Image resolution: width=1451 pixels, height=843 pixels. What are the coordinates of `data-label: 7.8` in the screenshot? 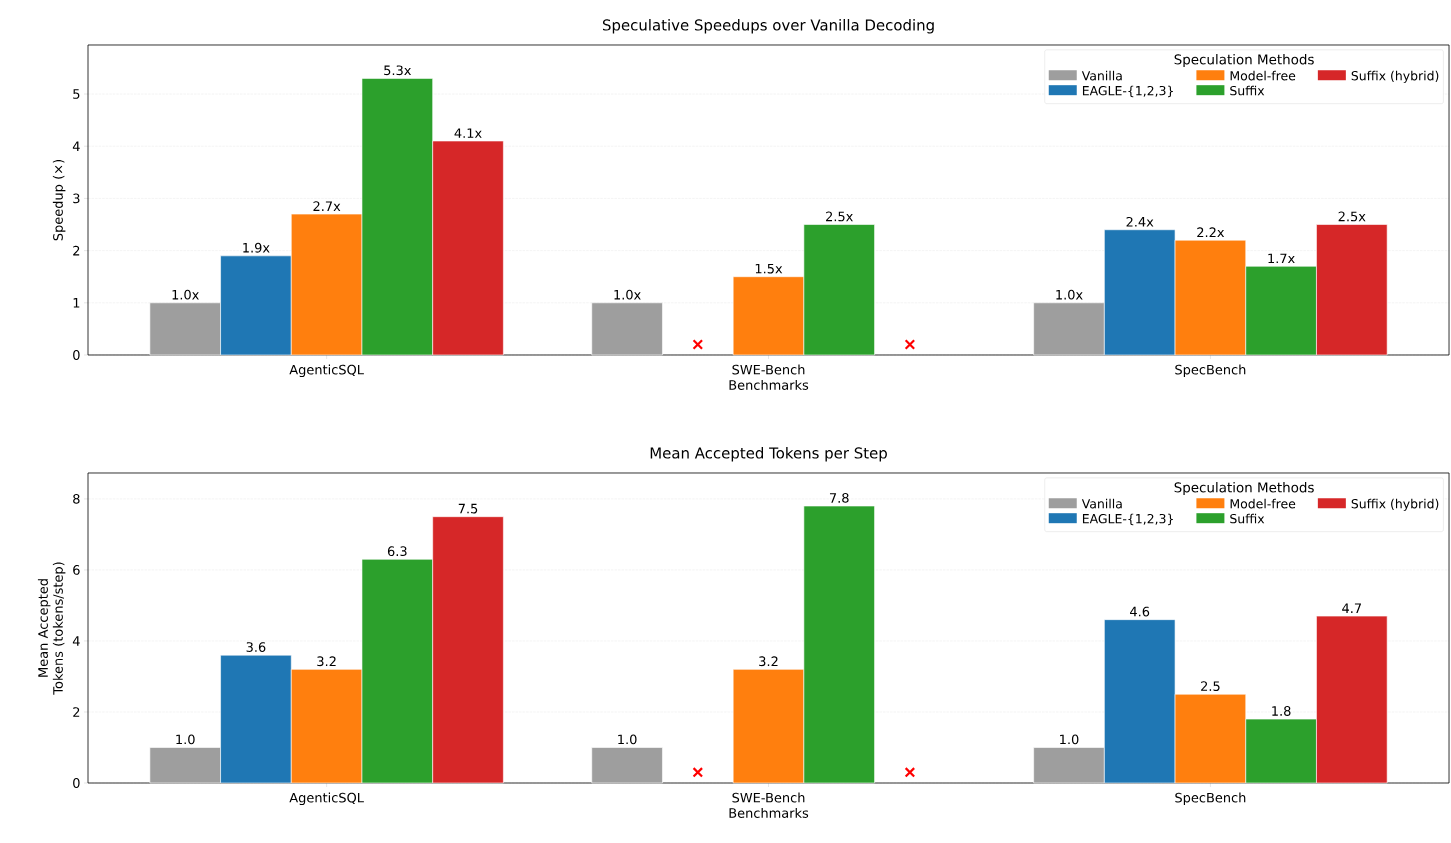 It's located at (839, 498).